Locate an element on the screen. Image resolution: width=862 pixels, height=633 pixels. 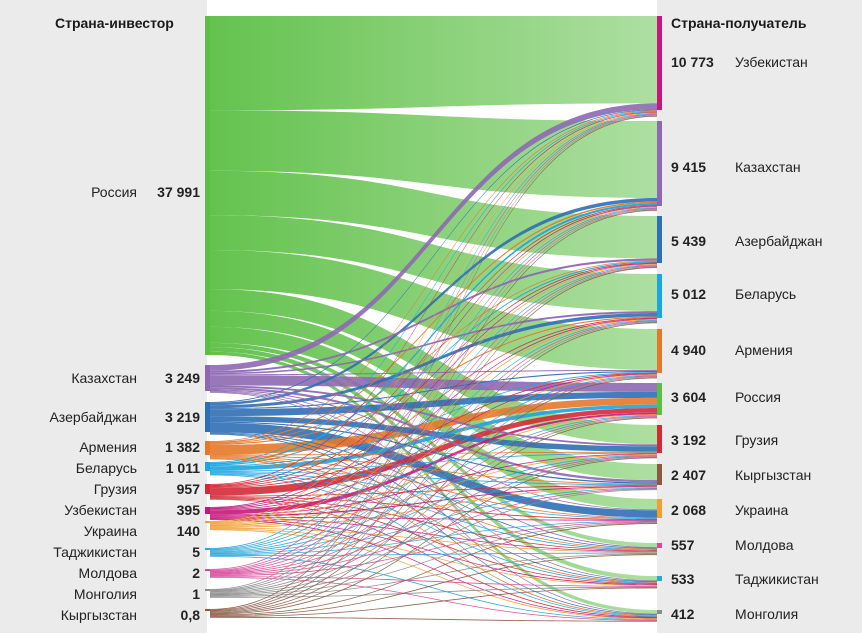
target-value-label: 3 604 is located at coordinates (689, 397).